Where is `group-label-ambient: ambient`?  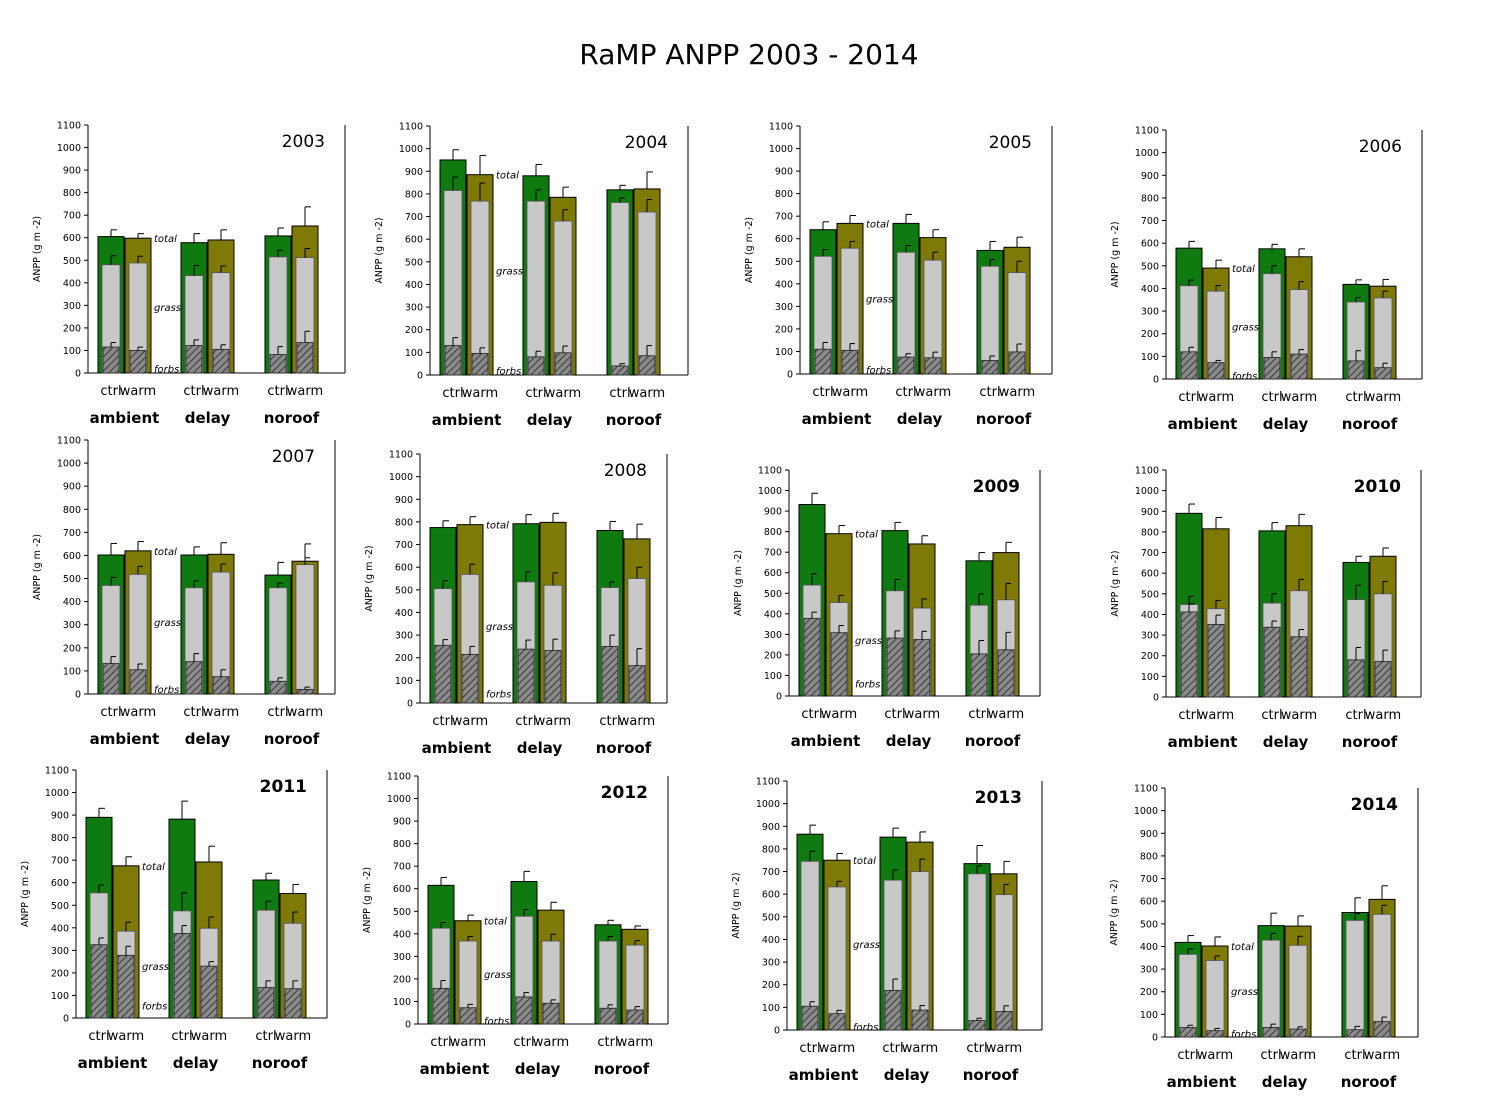
group-label-ambient: ambient is located at coordinates (1203, 742).